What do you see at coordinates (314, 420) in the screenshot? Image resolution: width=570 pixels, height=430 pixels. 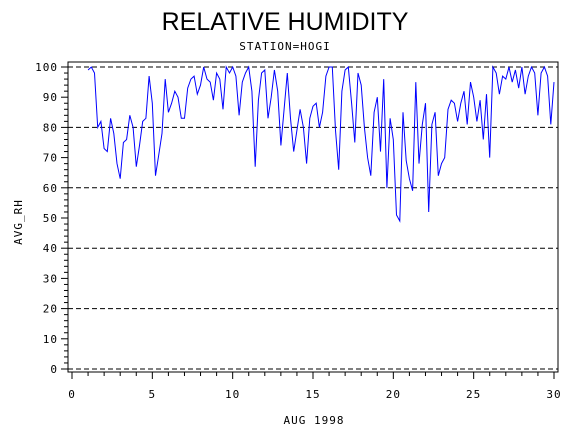 I see `x-axis-label: AUG 1998` at bounding box center [314, 420].